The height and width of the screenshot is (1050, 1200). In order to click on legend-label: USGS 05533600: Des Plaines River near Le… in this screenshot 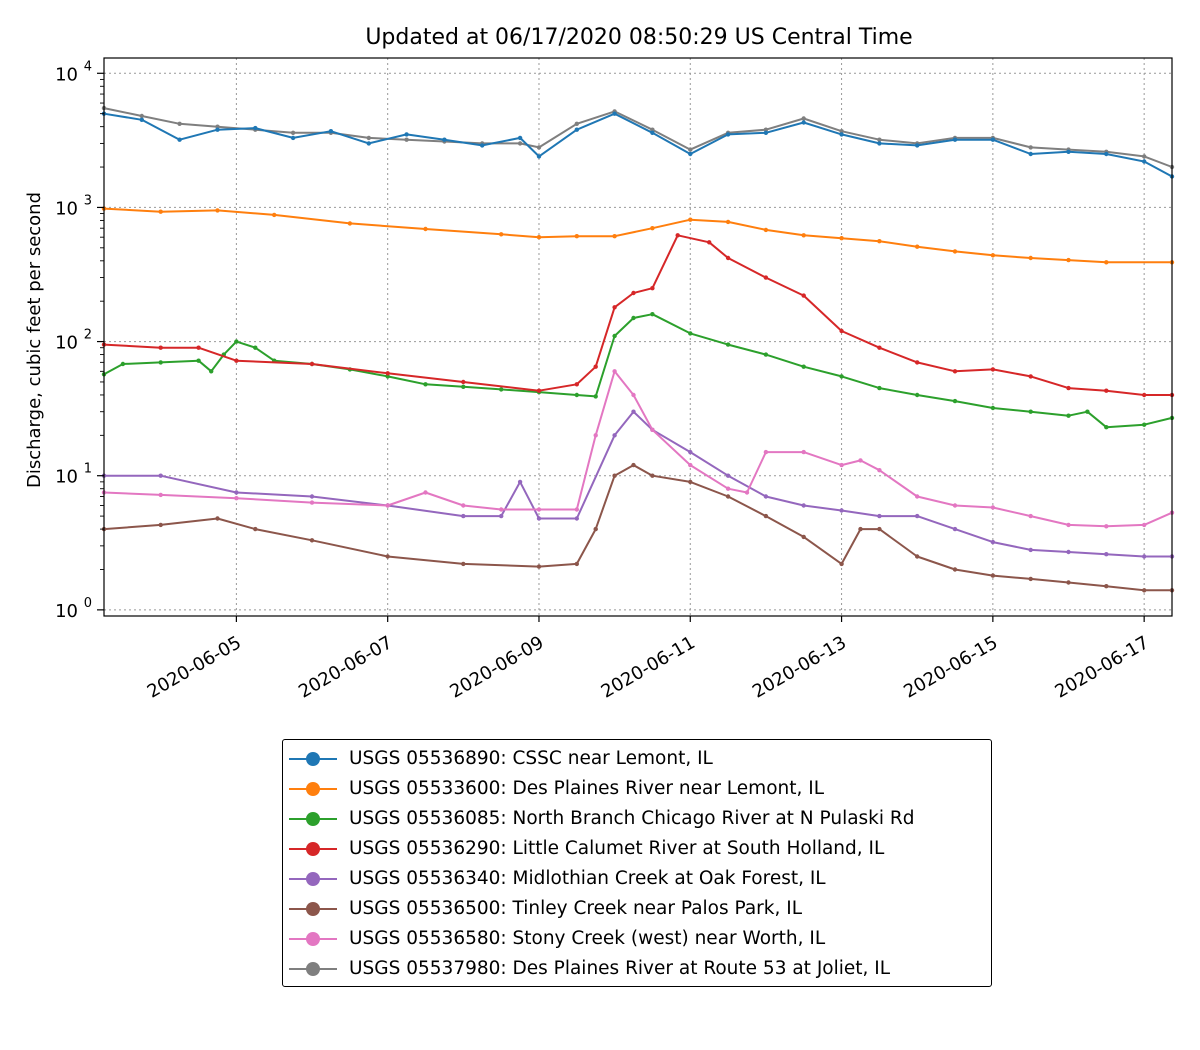, I will do `click(587, 788)`.